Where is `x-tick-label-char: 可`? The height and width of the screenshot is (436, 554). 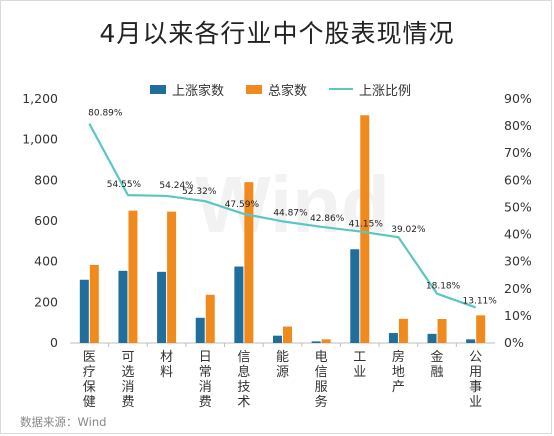 x-tick-label-char: 可 is located at coordinates (127, 357).